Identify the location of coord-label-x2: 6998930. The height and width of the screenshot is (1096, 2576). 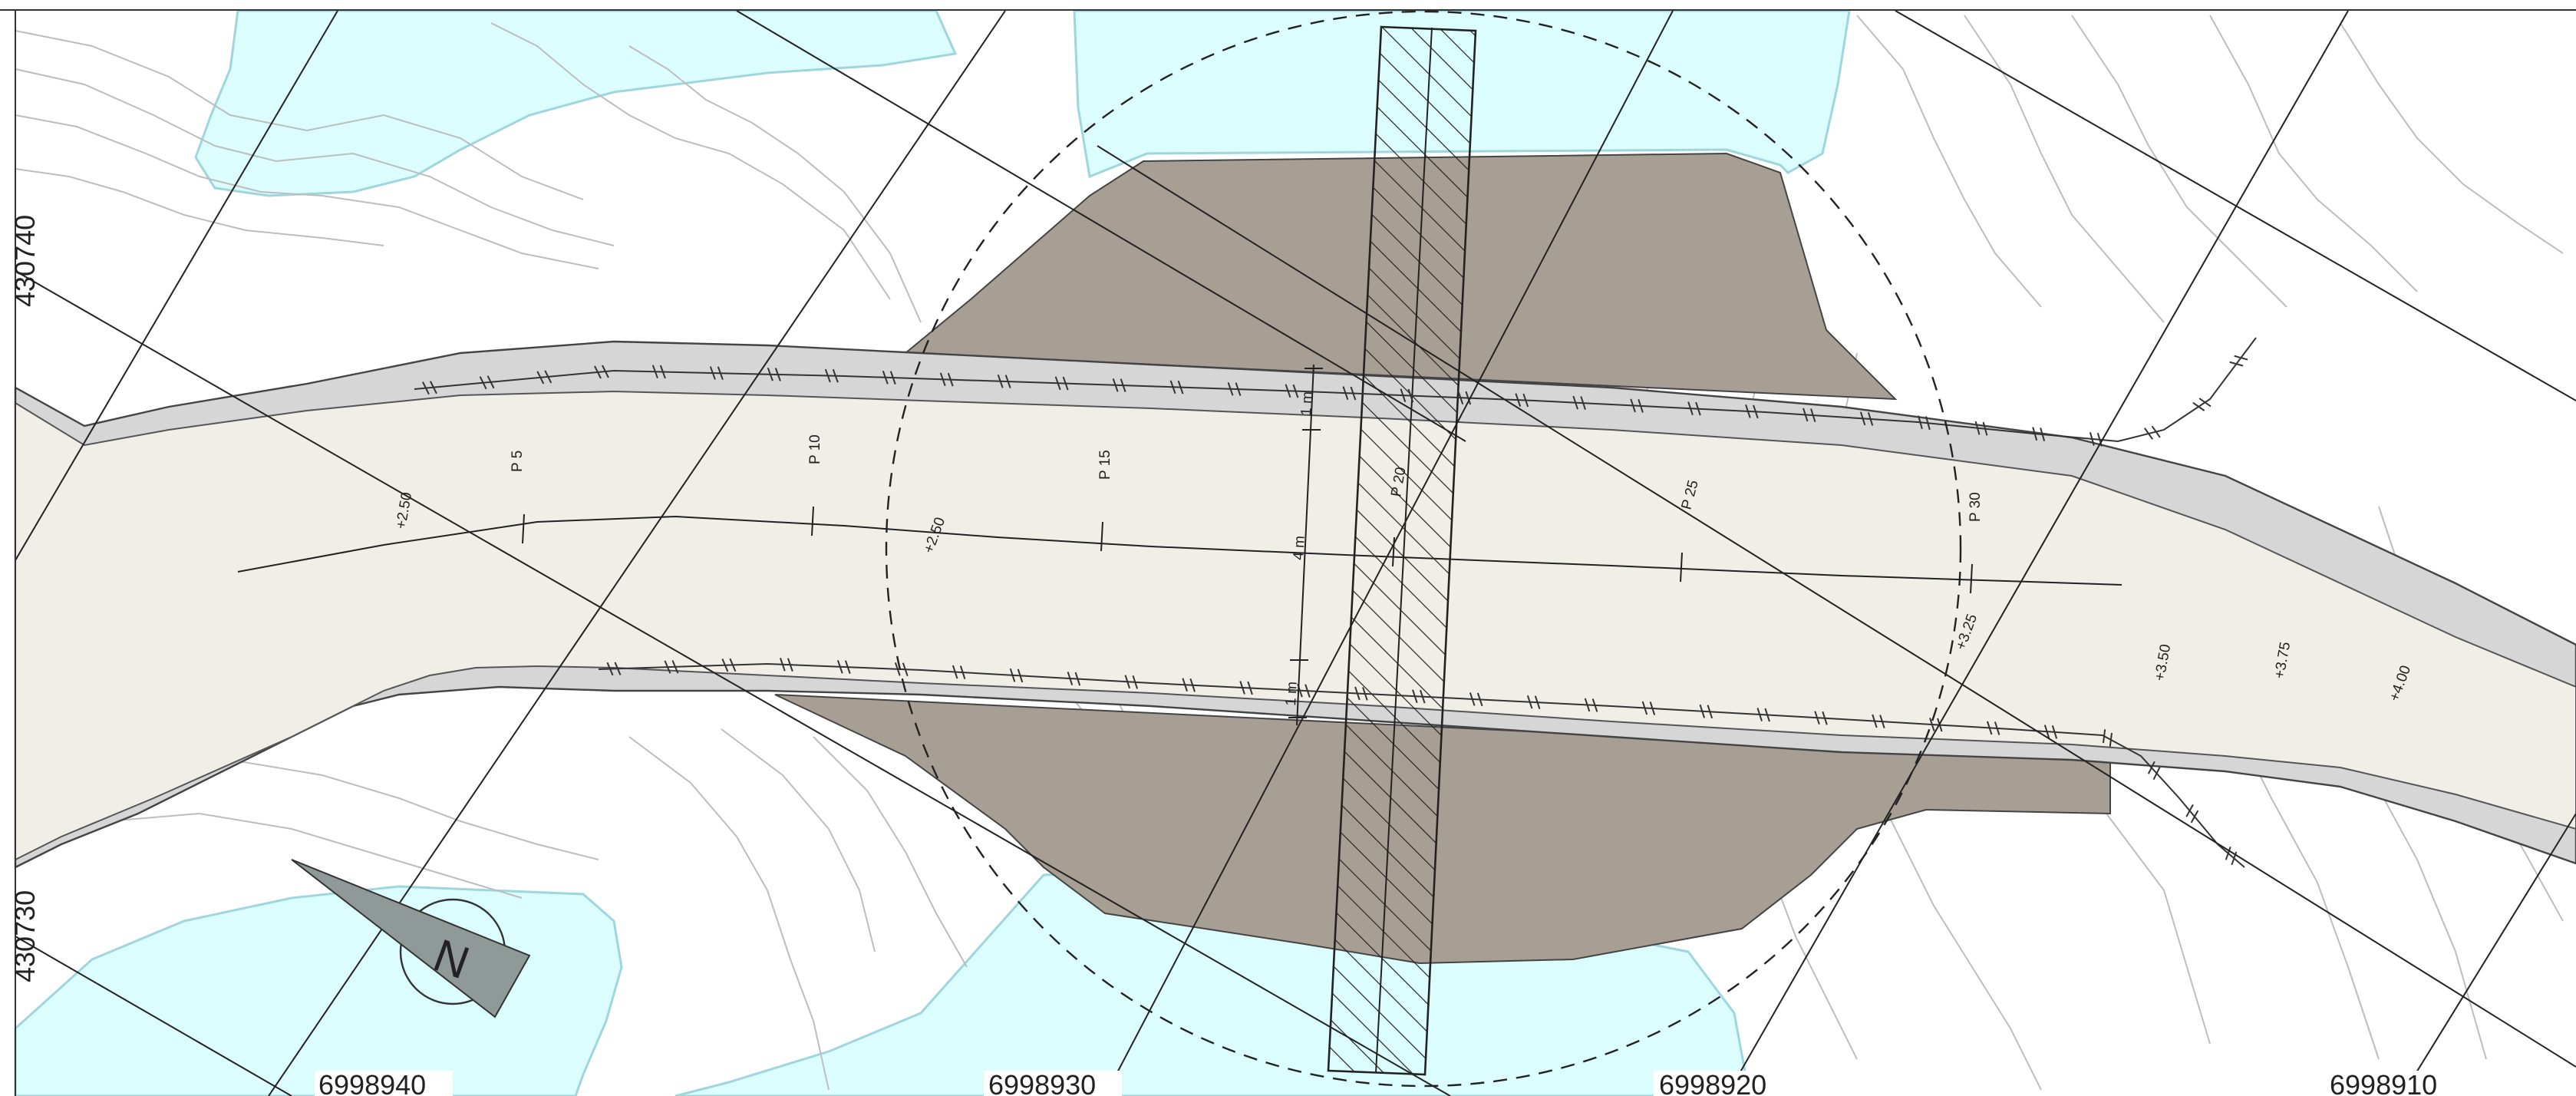
(1042, 1082).